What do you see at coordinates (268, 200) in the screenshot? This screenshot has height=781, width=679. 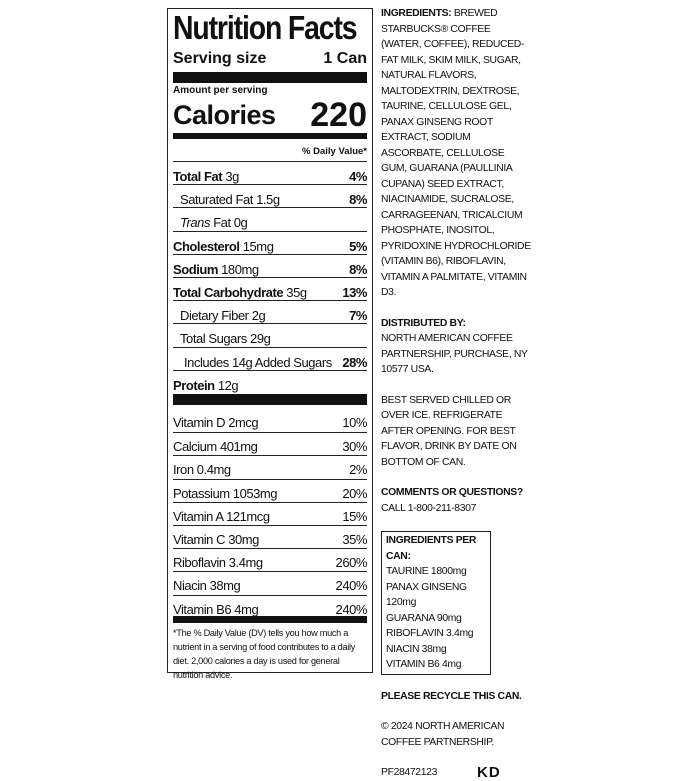 I see `nutrient-amount: 1.5g` at bounding box center [268, 200].